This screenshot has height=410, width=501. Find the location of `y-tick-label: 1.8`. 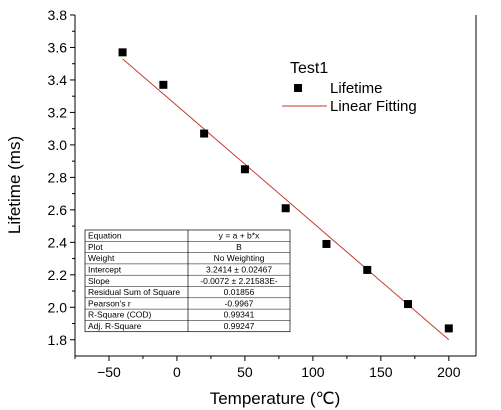

y-tick-label: 1.8 is located at coordinates (58, 340).